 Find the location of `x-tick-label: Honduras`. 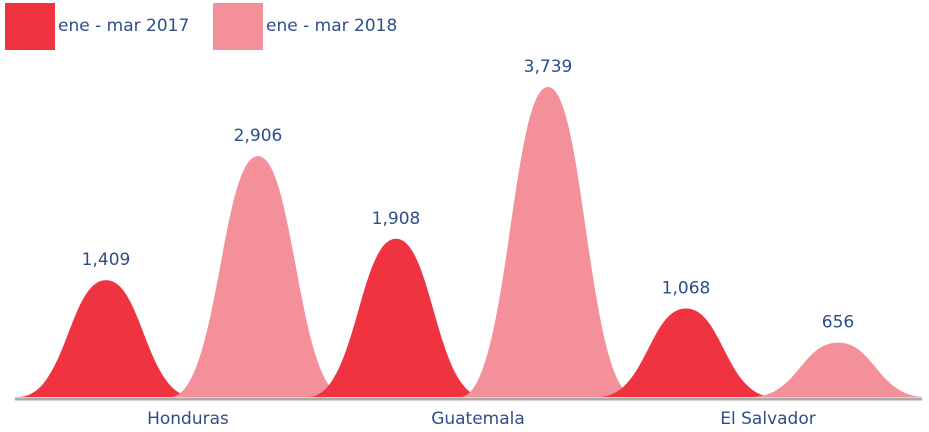

x-tick-label: Honduras is located at coordinates (188, 419).